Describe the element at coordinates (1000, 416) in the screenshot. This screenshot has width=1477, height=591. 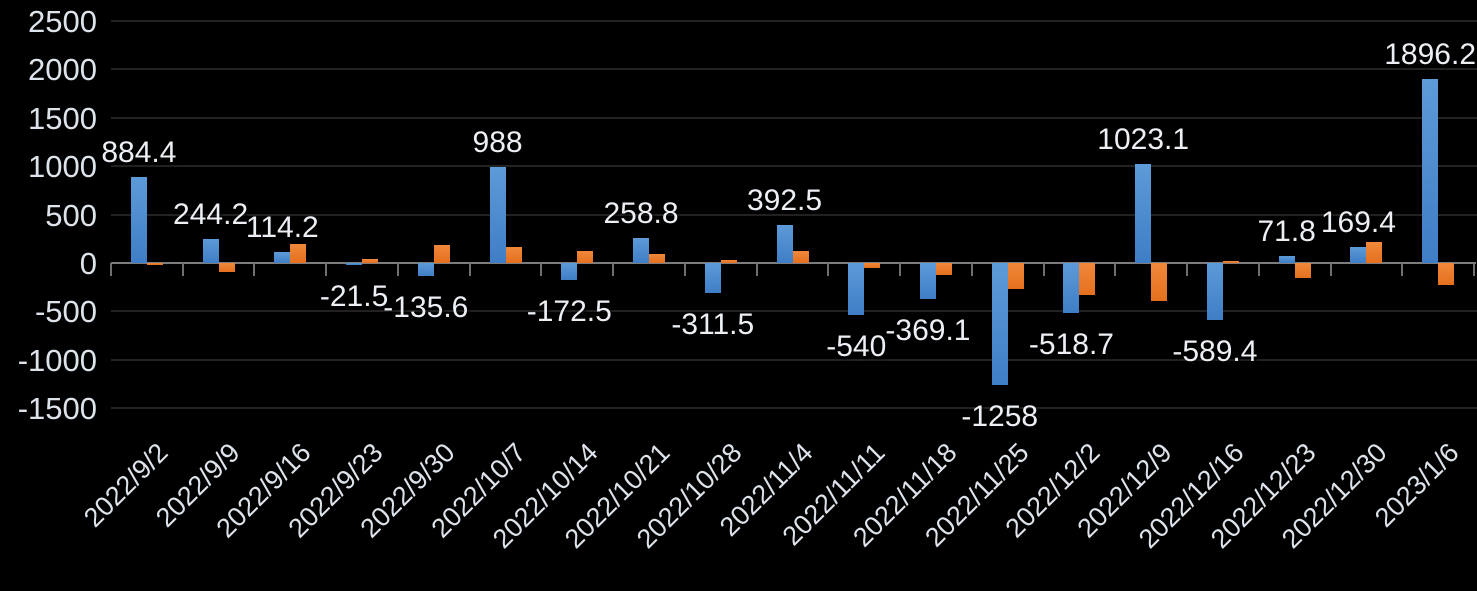
I see `bar-value-label: -1258` at that location.